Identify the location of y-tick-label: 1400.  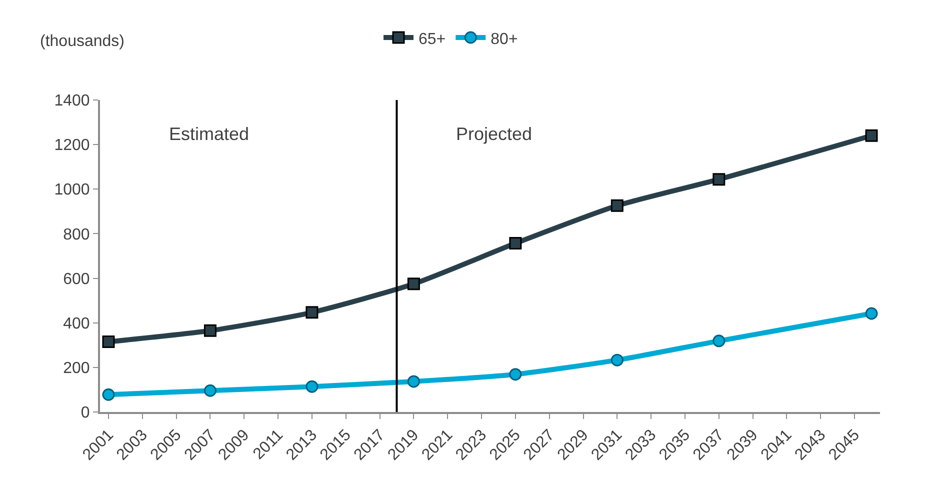
(72, 101).